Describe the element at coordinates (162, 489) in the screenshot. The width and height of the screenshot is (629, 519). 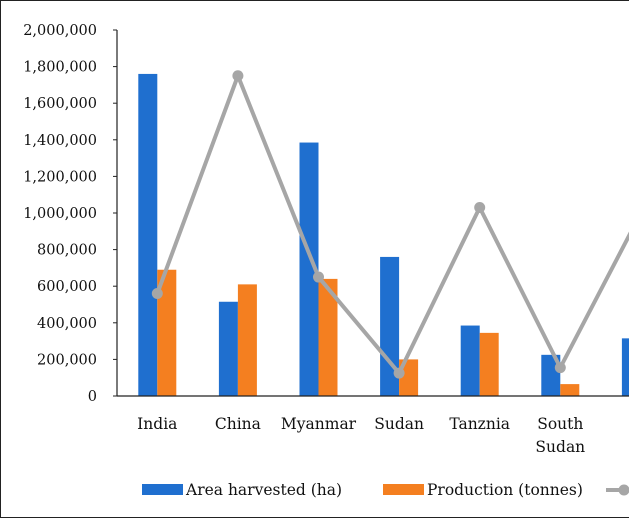
I see `legend-swatch-area-harvested` at that location.